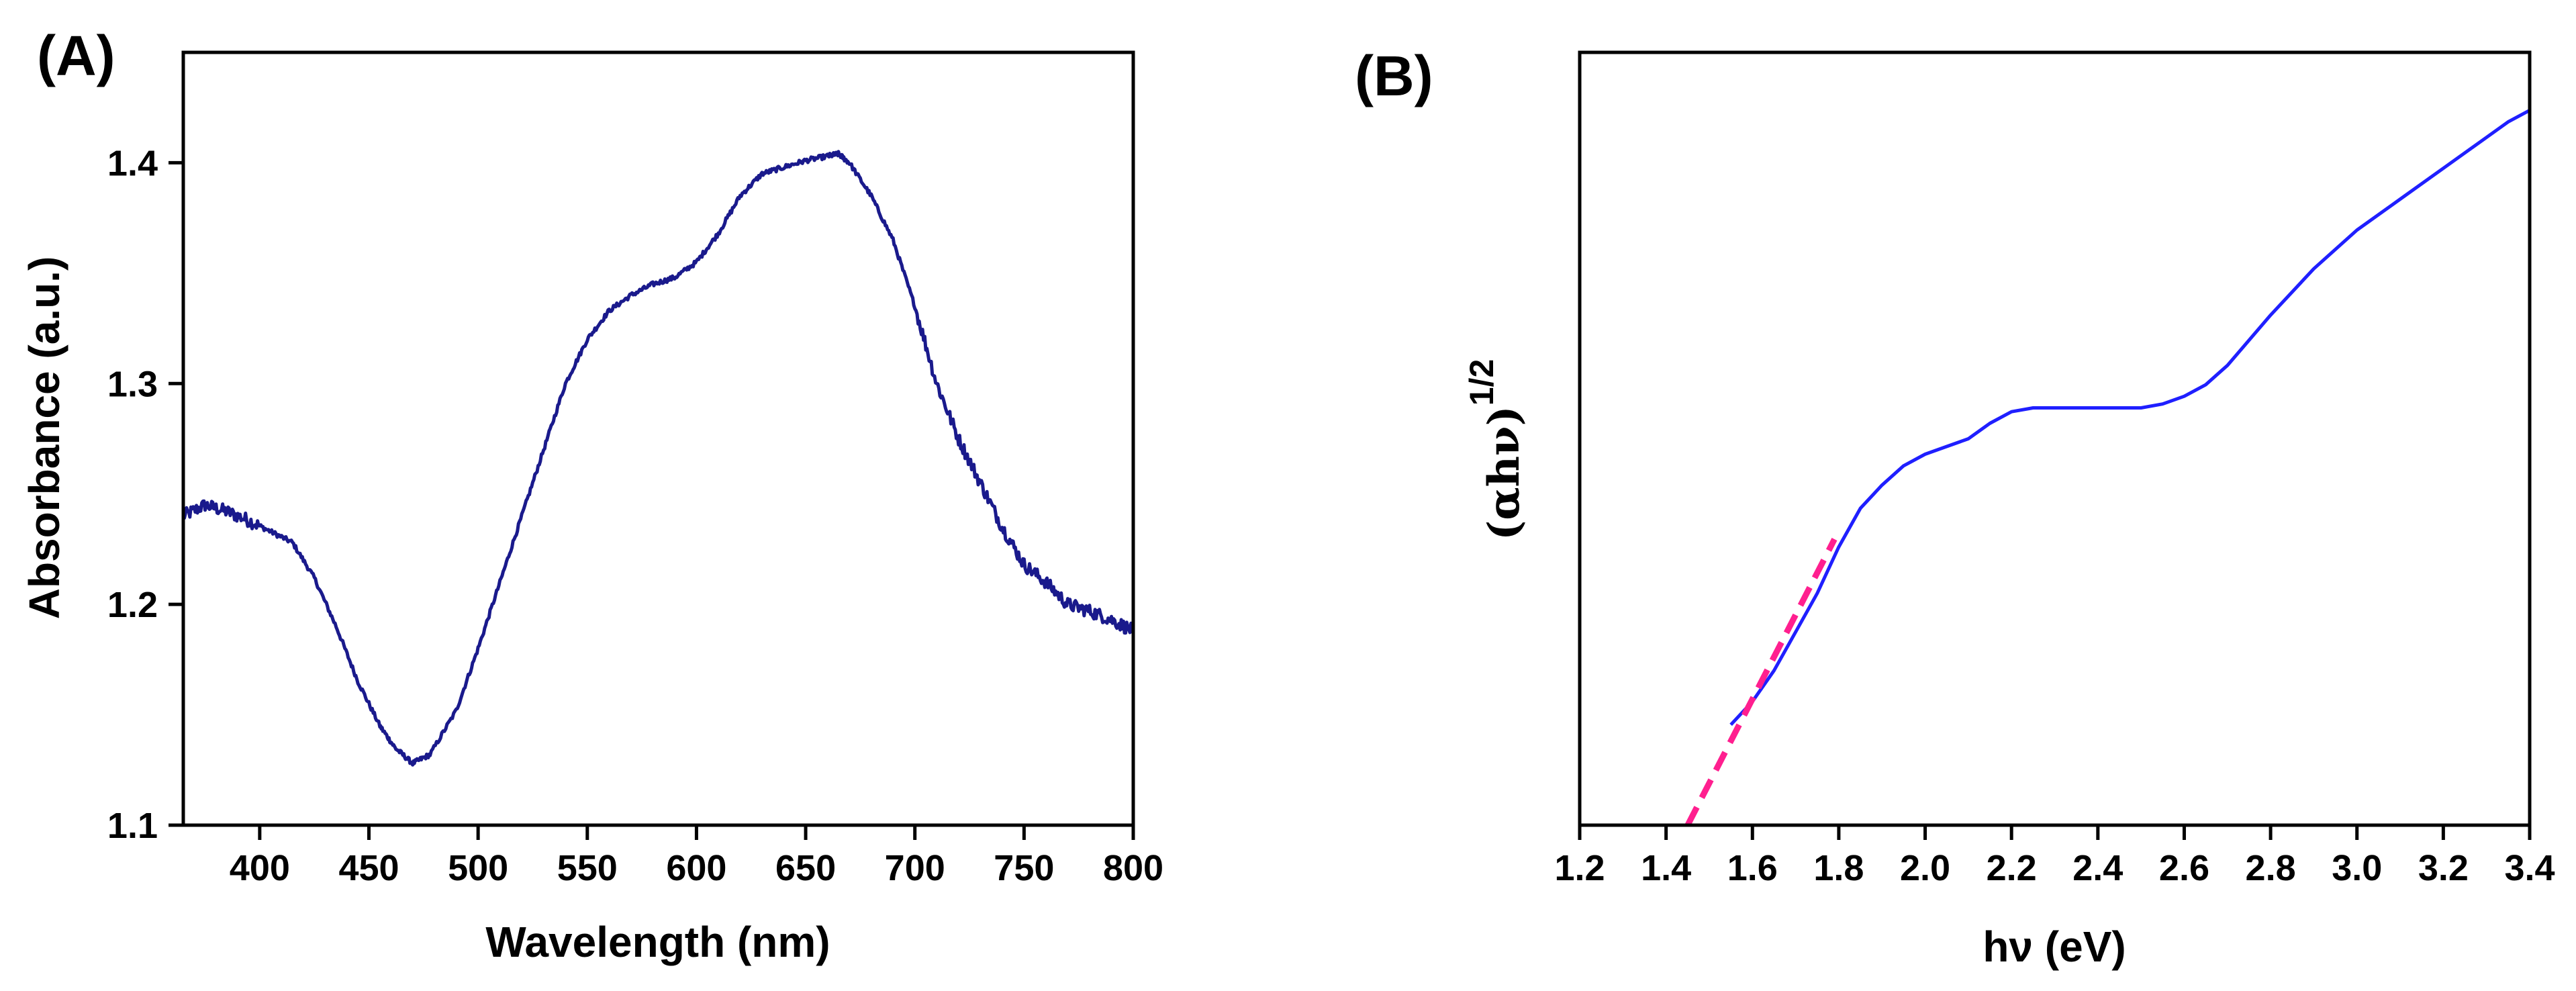 The width and height of the screenshot is (2576, 991). What do you see at coordinates (76, 55) in the screenshot?
I see `panel-label-a: (A)` at bounding box center [76, 55].